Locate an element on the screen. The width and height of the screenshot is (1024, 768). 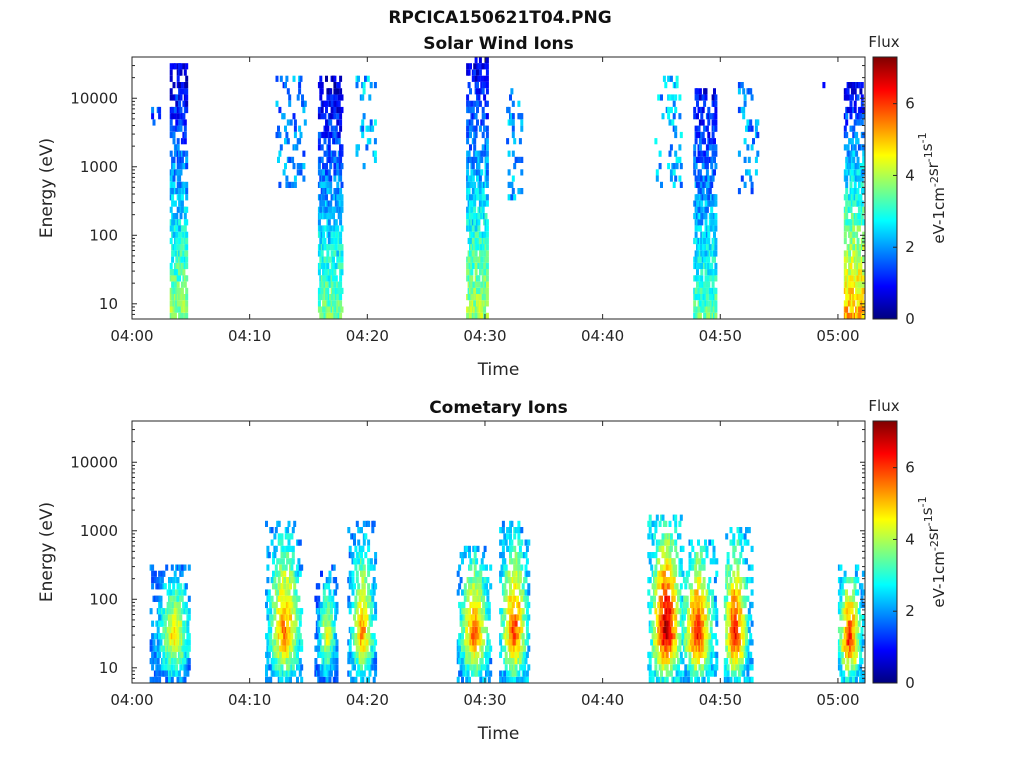
panel-title: Cometary Ions is located at coordinates (498, 408).